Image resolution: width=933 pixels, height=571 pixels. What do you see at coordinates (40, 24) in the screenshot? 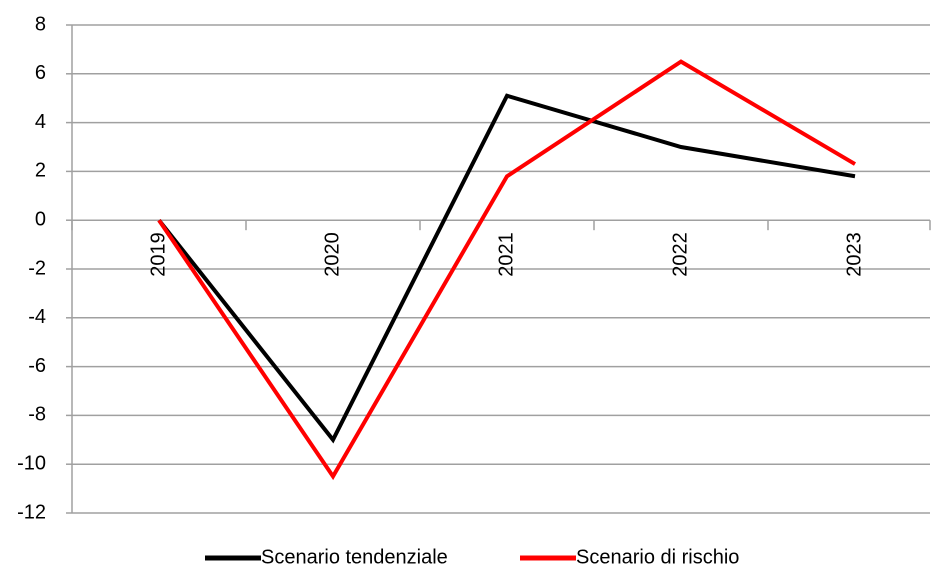
I see `y-tick-label: 8` at bounding box center [40, 24].